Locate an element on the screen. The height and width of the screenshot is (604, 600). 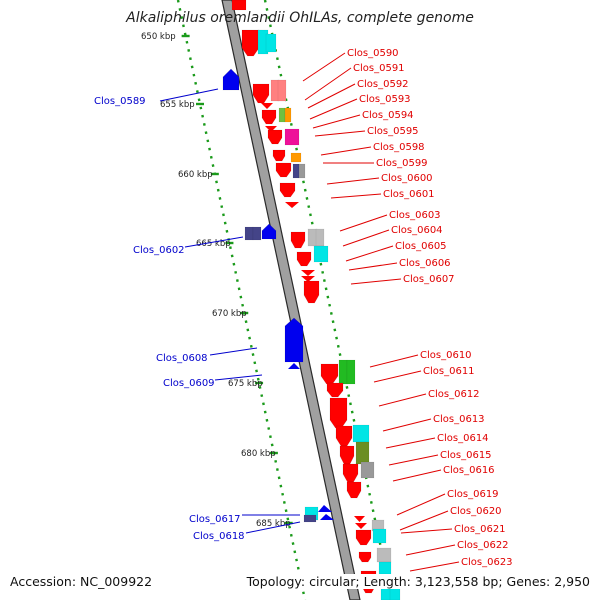
accession-text: Accession: NC_009922 is located at coordinates (81, 581).